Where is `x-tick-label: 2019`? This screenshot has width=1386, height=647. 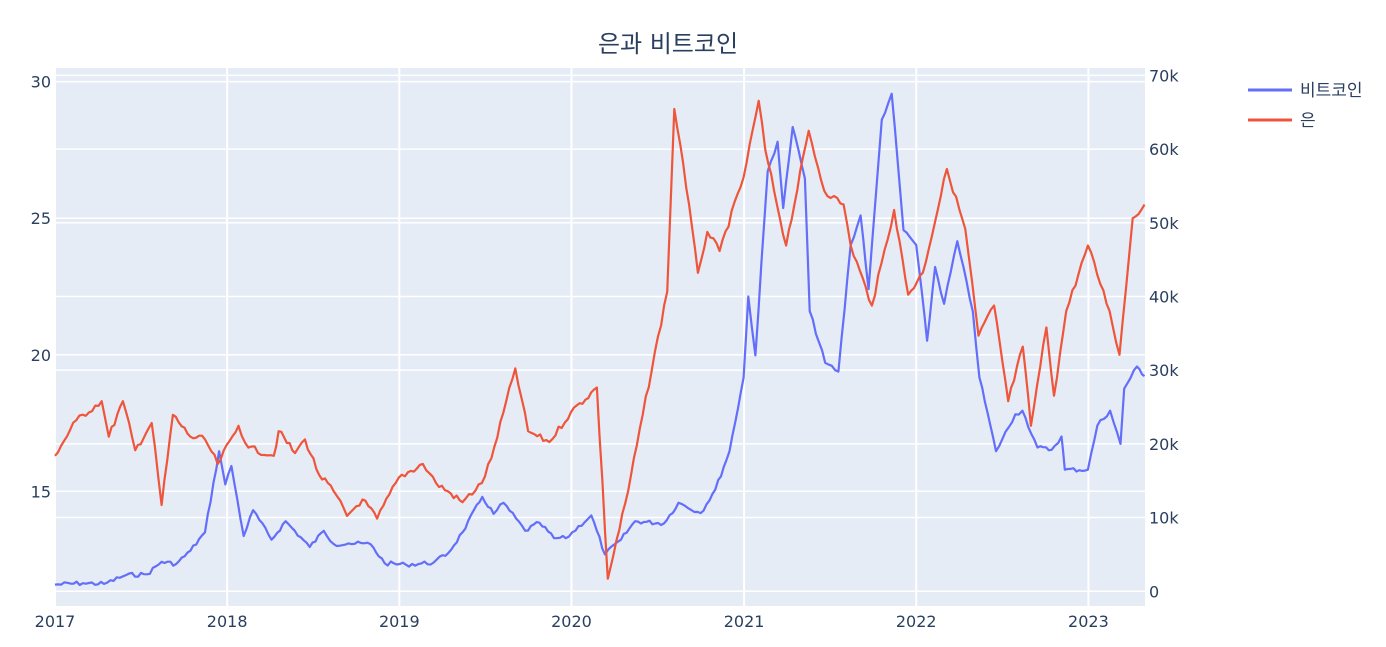
x-tick-label: 2019 is located at coordinates (399, 621).